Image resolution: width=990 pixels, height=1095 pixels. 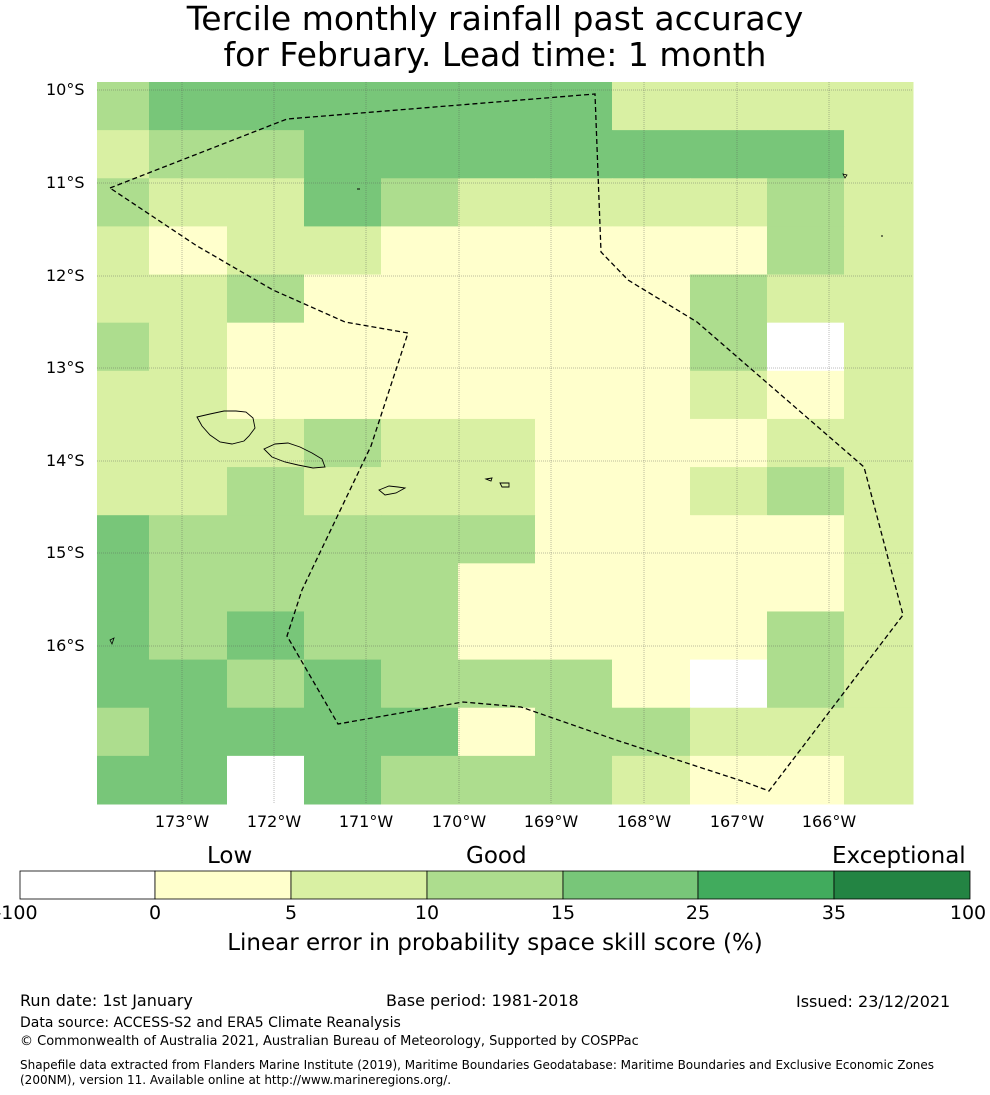 What do you see at coordinates (65, 367) in the screenshot?
I see `lat-label: 13°S` at bounding box center [65, 367].